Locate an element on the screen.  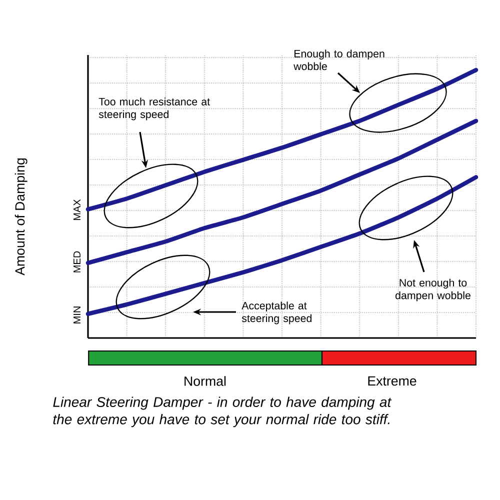
text: MIN is located at coordinates (77, 315).